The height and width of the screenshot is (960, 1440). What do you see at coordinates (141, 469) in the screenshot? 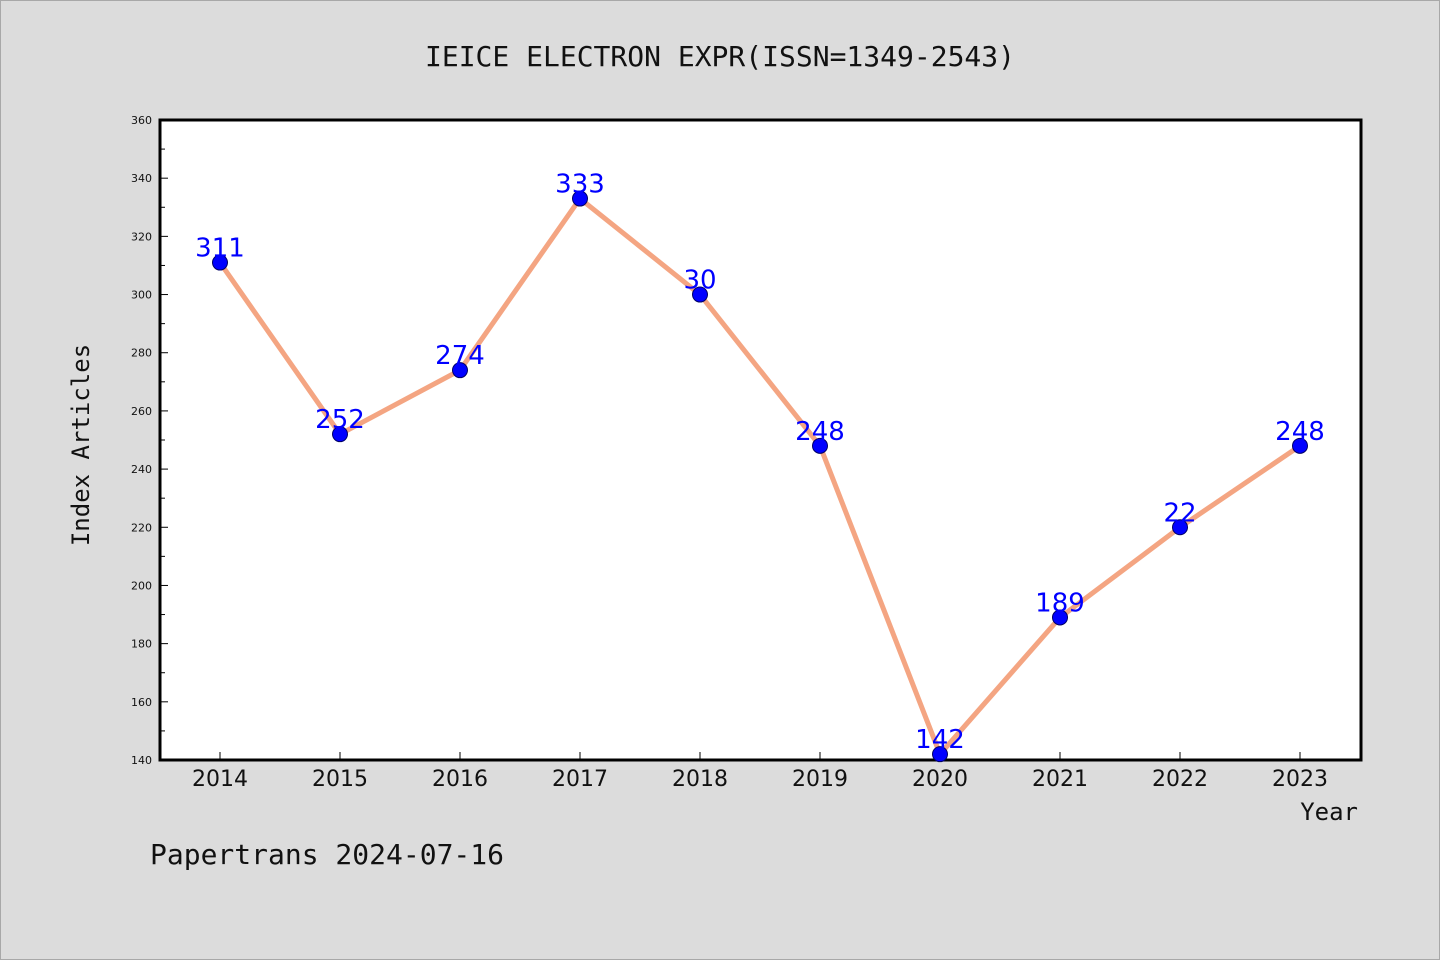
I see `y-tick-label: 240` at bounding box center [141, 469].